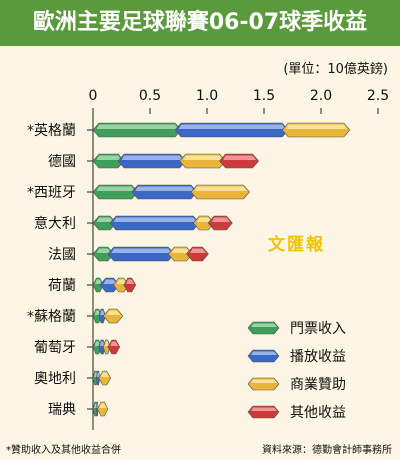  Describe the element at coordinates (150, 96) in the screenshot. I see `x-tick-label: 0.5` at that location.